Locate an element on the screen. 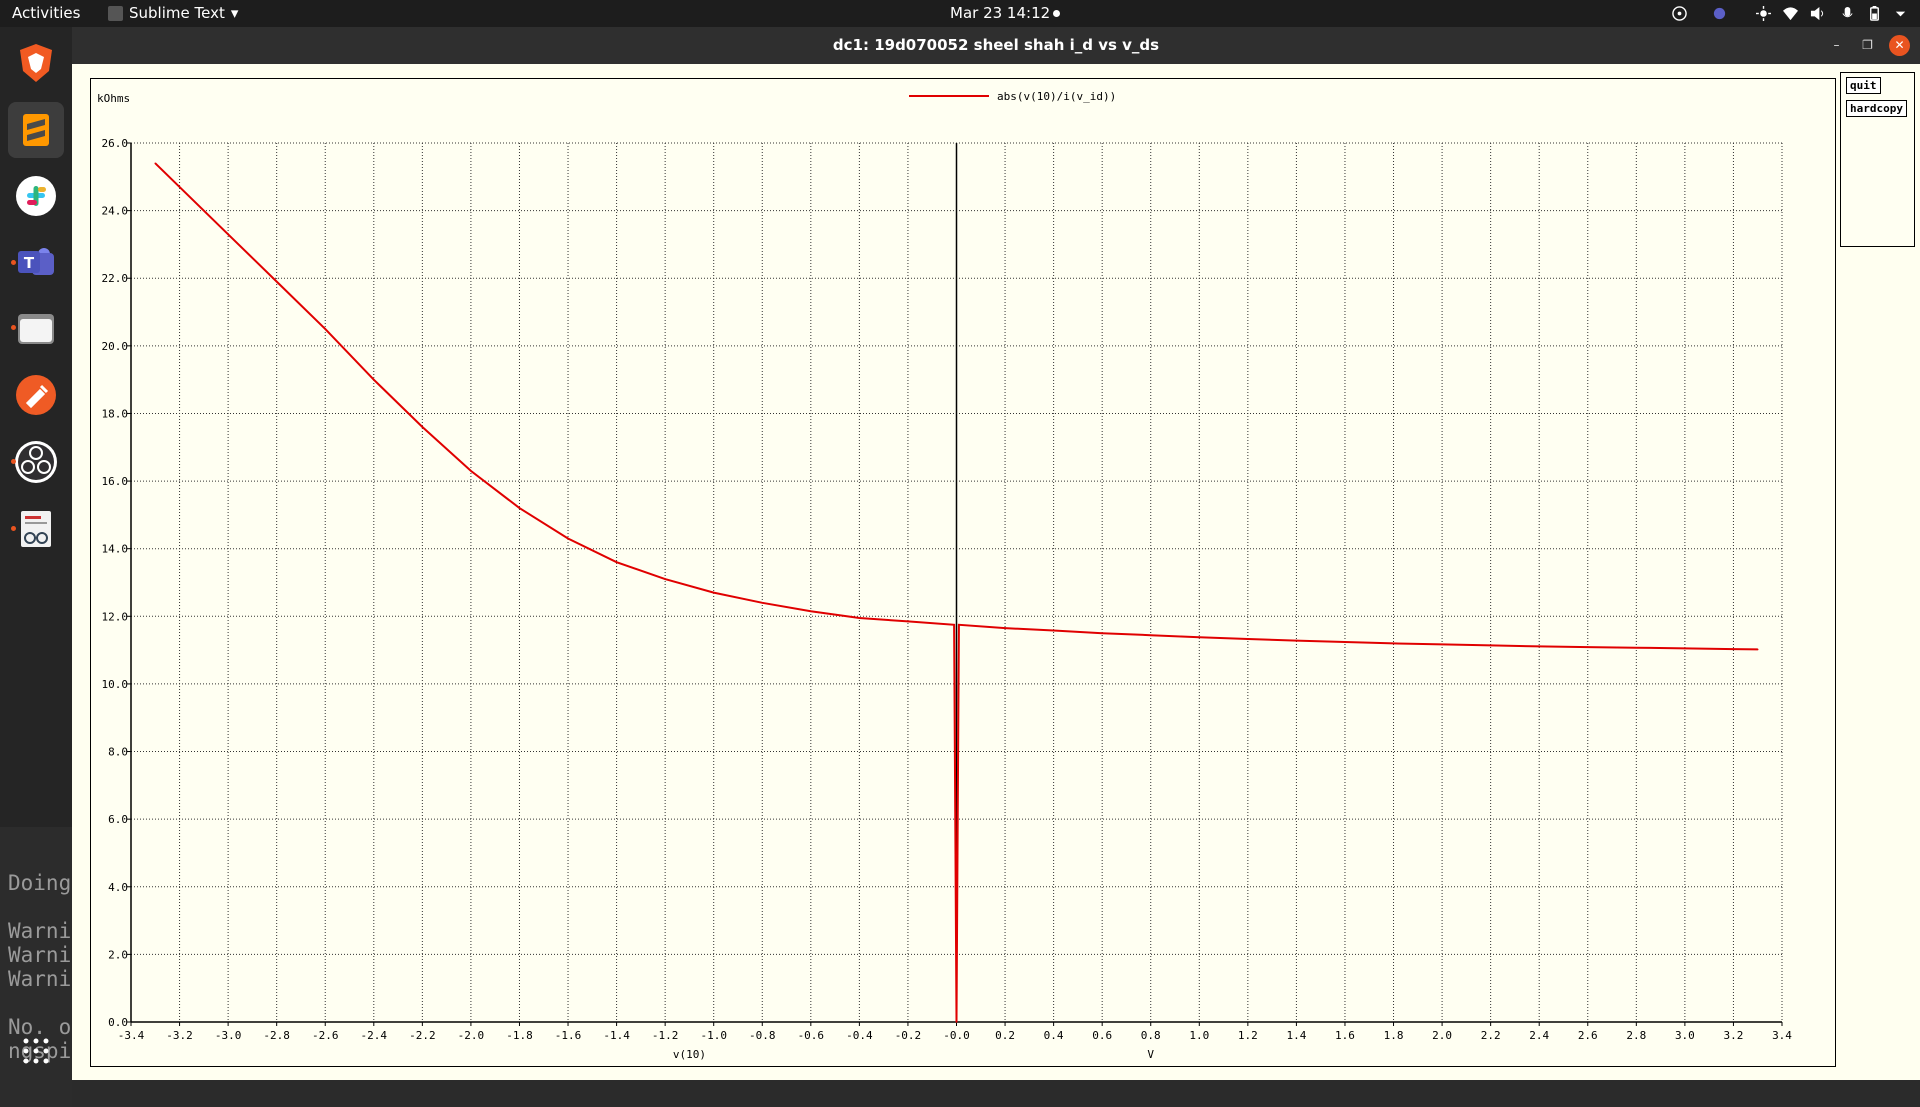  dock-item-sublime is located at coordinates (36, 130).